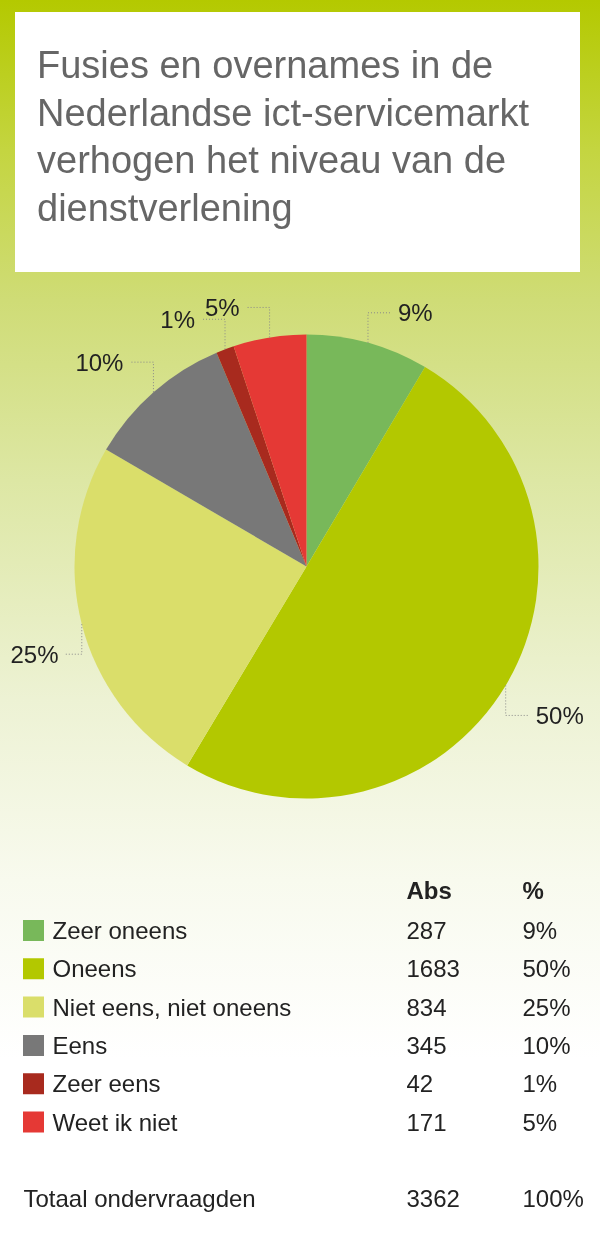 This screenshot has width=600, height=1248. I want to click on legend-label: Zeer eens, so click(106, 1084).